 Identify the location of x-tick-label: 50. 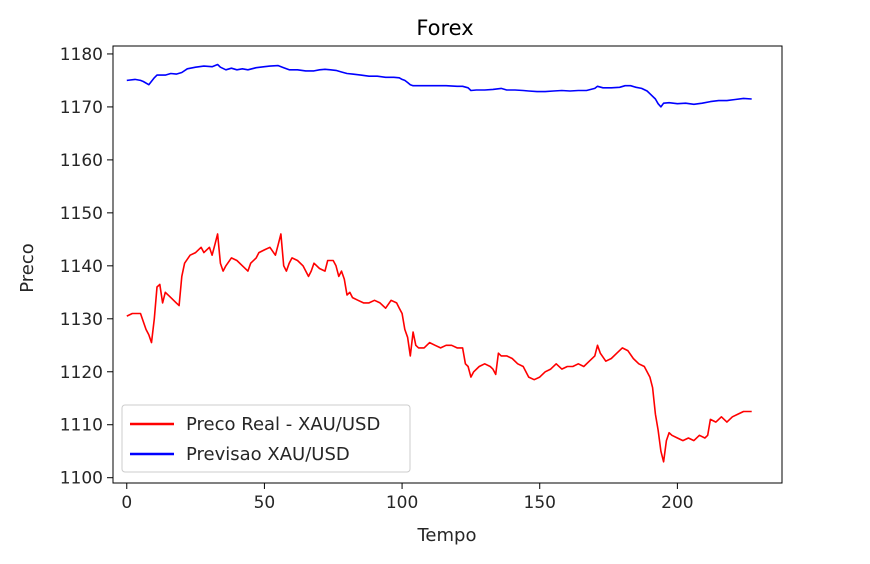
(265, 503).